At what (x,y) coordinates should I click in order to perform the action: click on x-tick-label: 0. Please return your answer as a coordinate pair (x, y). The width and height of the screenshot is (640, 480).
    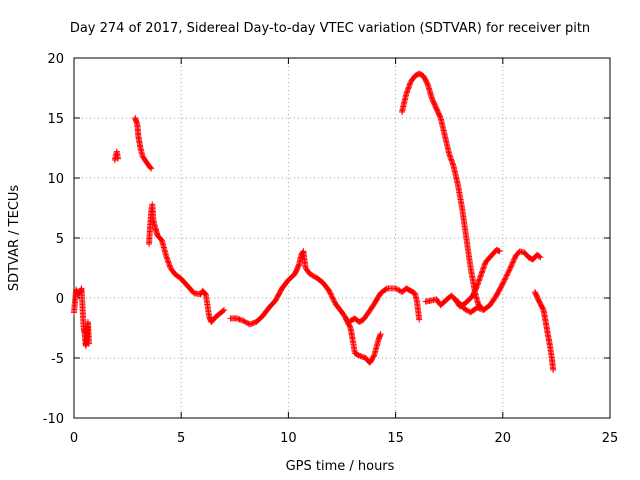
    Looking at the image, I should click on (74, 438).